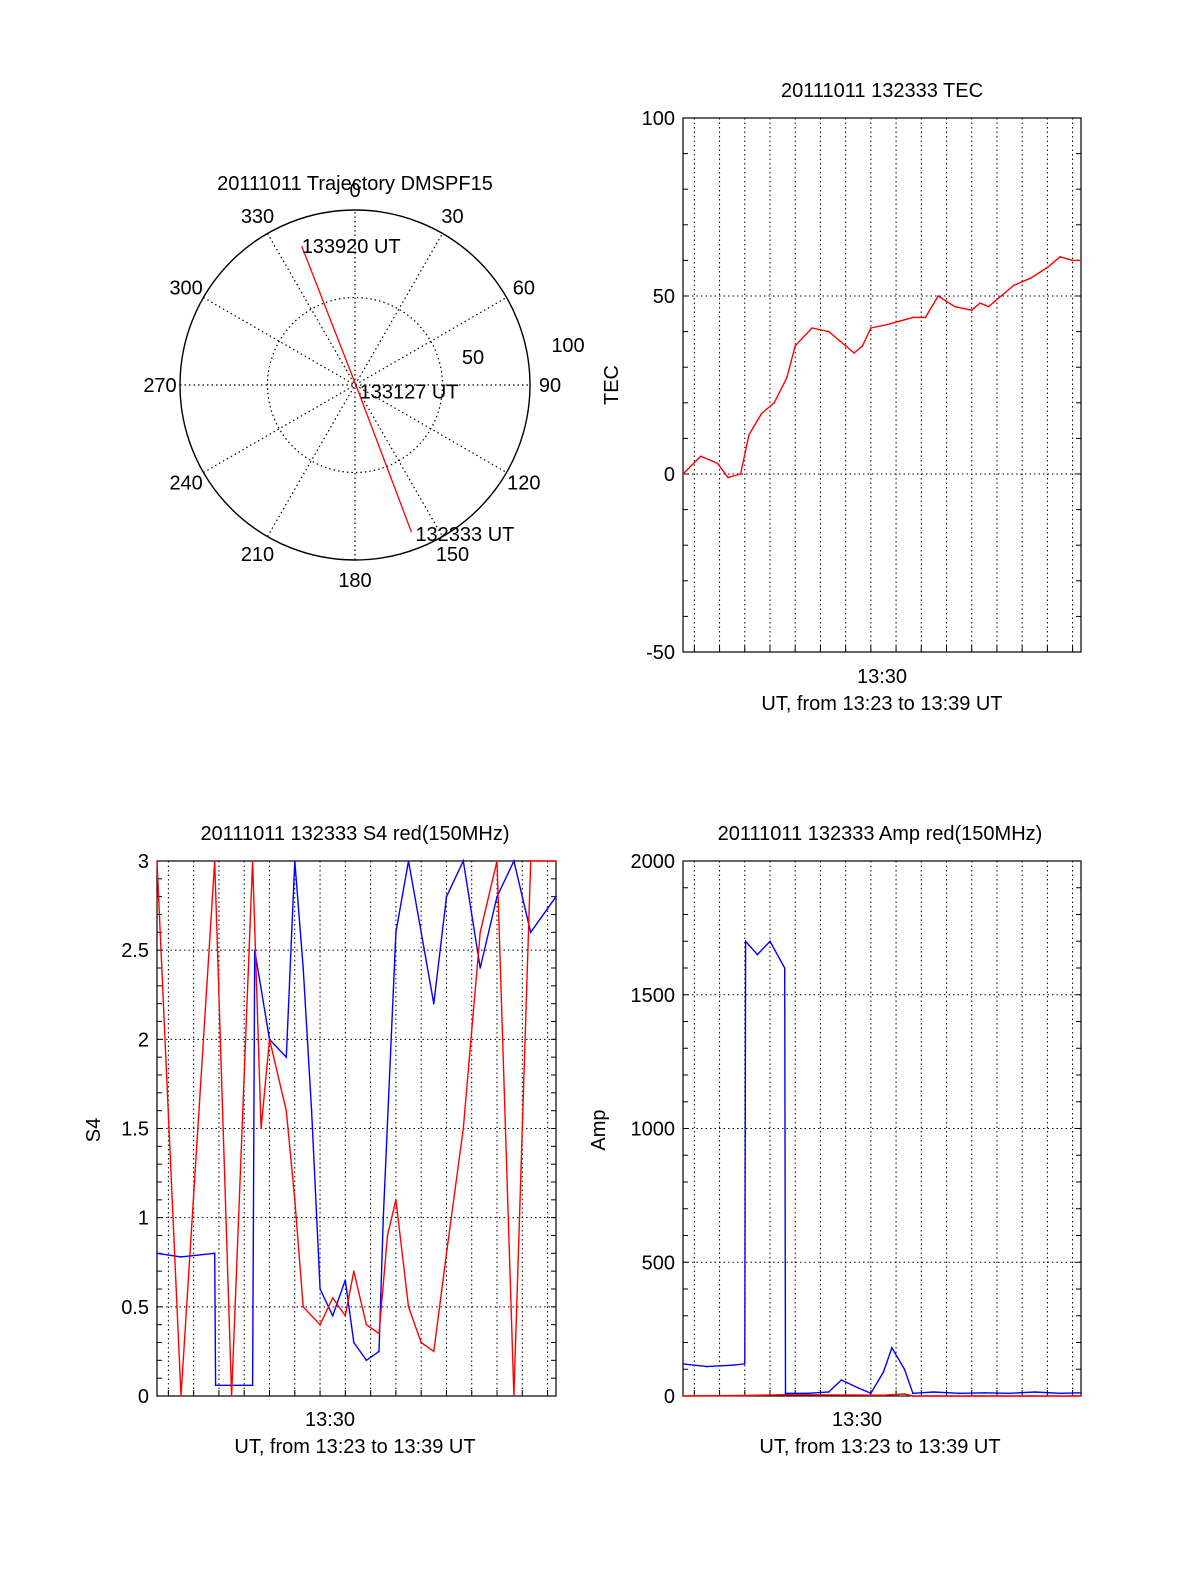 The image size is (1200, 1575). What do you see at coordinates (882, 385) in the screenshot?
I see `tec-axes` at bounding box center [882, 385].